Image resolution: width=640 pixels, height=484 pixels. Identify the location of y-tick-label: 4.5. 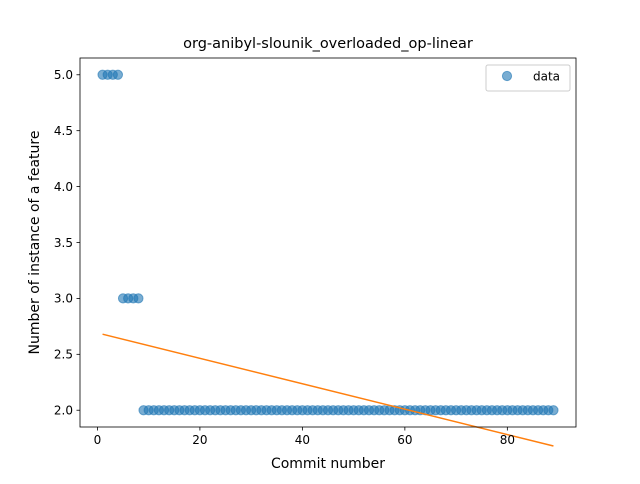
(63, 131).